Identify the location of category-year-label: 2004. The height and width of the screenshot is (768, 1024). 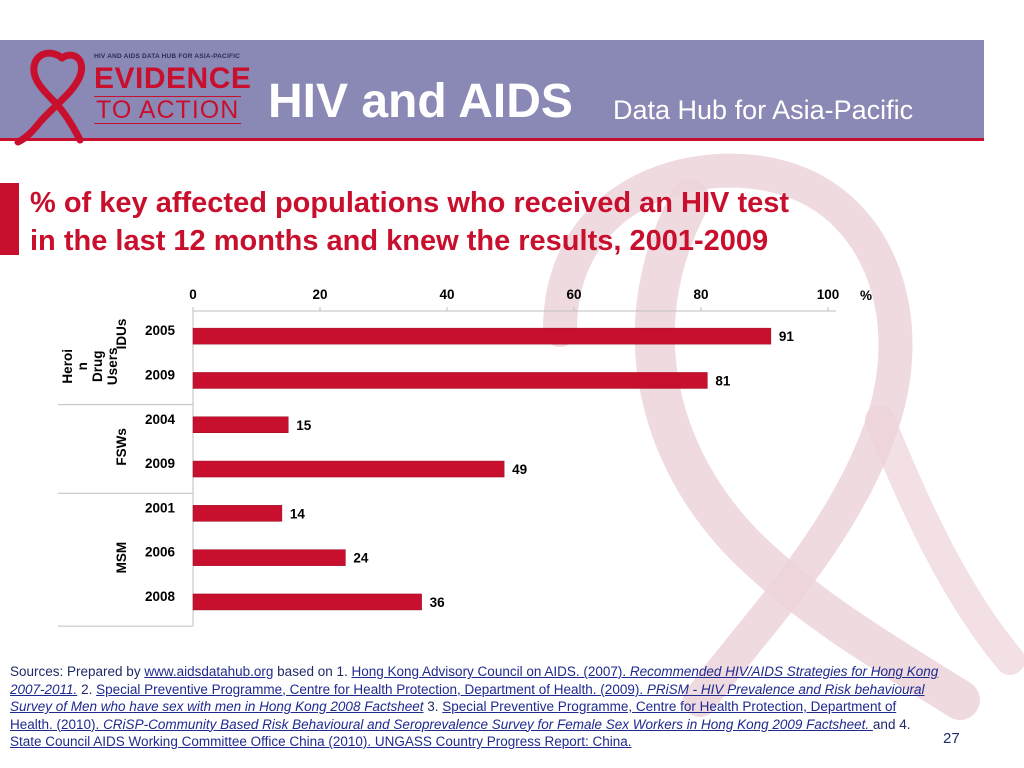
(160, 419).